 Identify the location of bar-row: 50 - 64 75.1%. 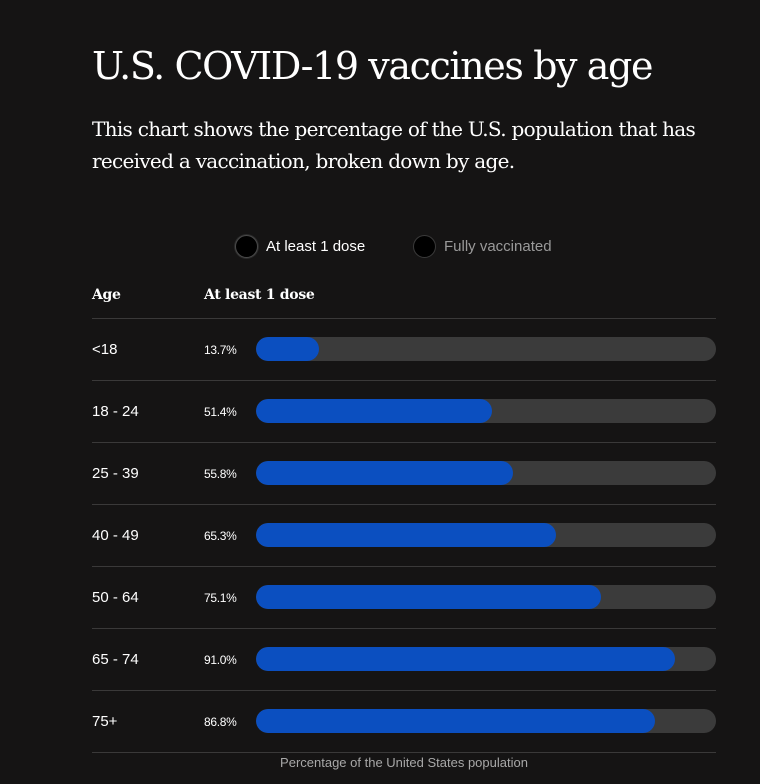
(404, 597).